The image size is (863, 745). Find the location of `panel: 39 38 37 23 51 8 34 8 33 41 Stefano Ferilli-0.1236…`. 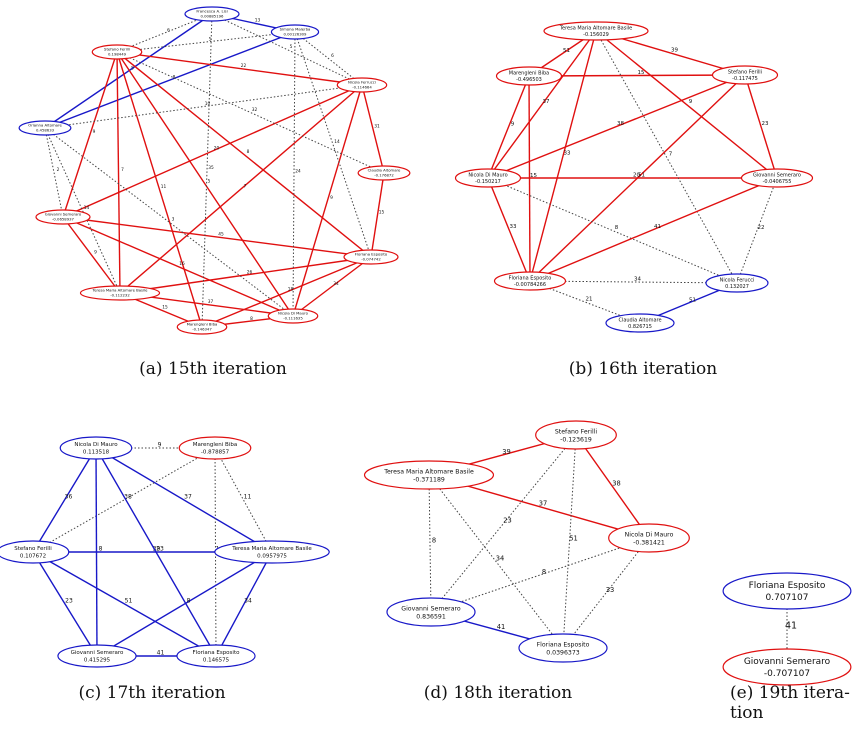

panel: 39 38 37 23 51 8 34 8 33 41 Stefano Ferilli-0.1236… is located at coordinates (526, 541).